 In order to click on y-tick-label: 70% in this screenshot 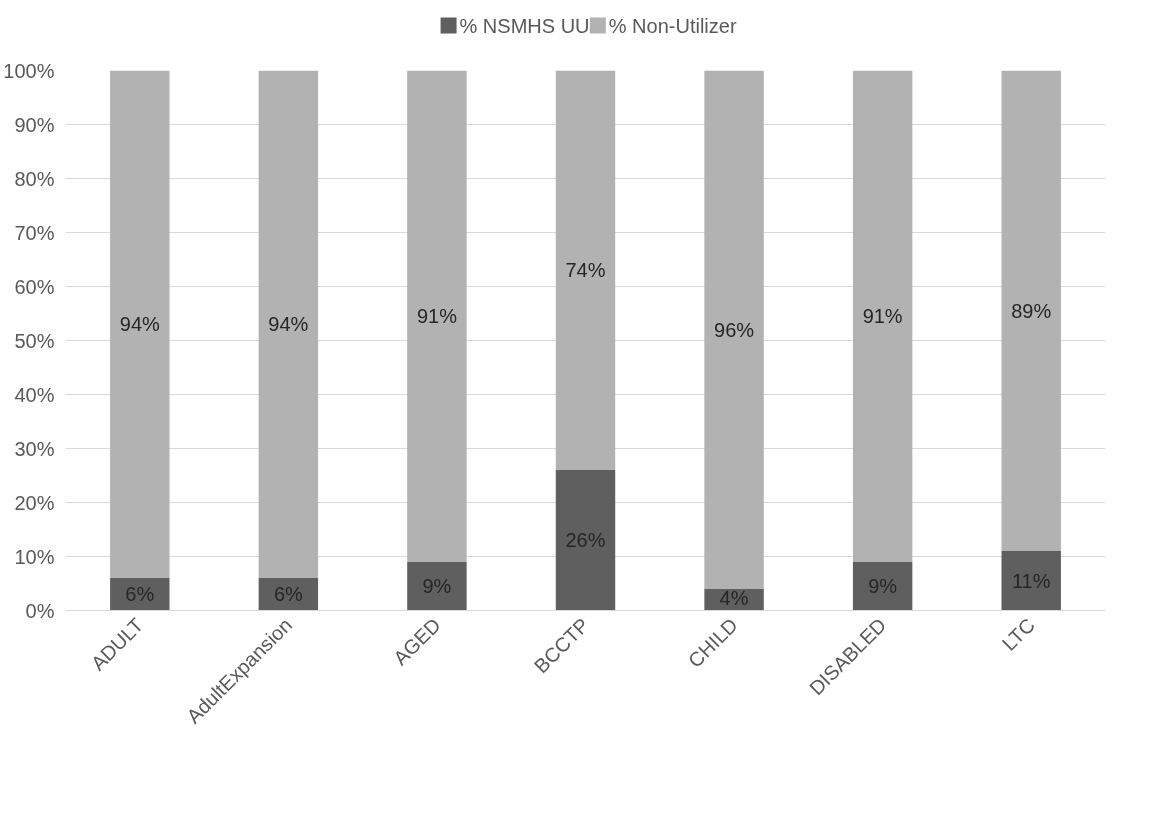, I will do `click(34, 232)`.